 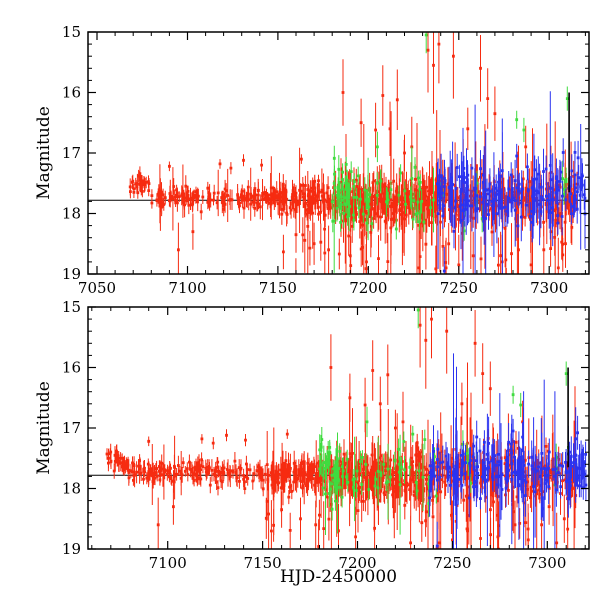 What do you see at coordinates (44, 428) in the screenshot?
I see `y-axis-label-bottom: Magnitude` at bounding box center [44, 428].